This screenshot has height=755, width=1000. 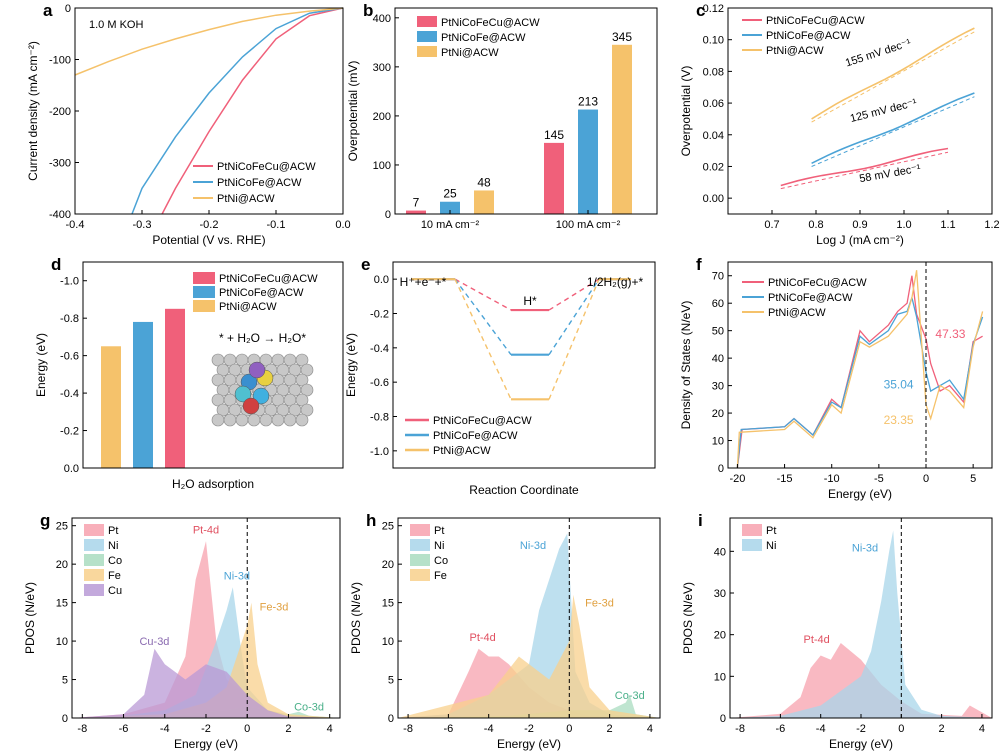 What do you see at coordinates (237, 111) in the screenshot?
I see `series-line-PtNiCoFe@ACW` at bounding box center [237, 111].